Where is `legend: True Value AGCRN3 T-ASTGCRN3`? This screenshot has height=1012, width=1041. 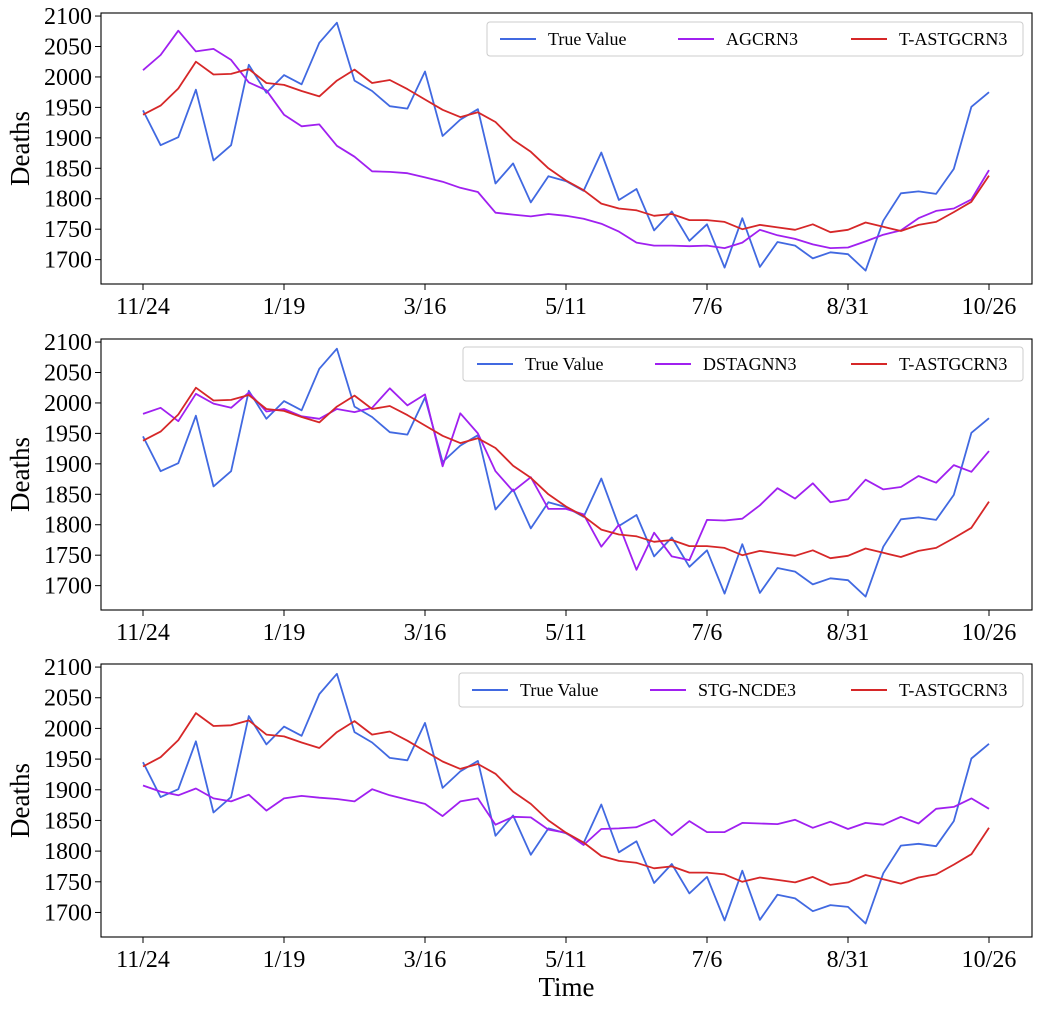
legend: True Value AGCRN3 T-ASTGCRN3 is located at coordinates (755, 39).